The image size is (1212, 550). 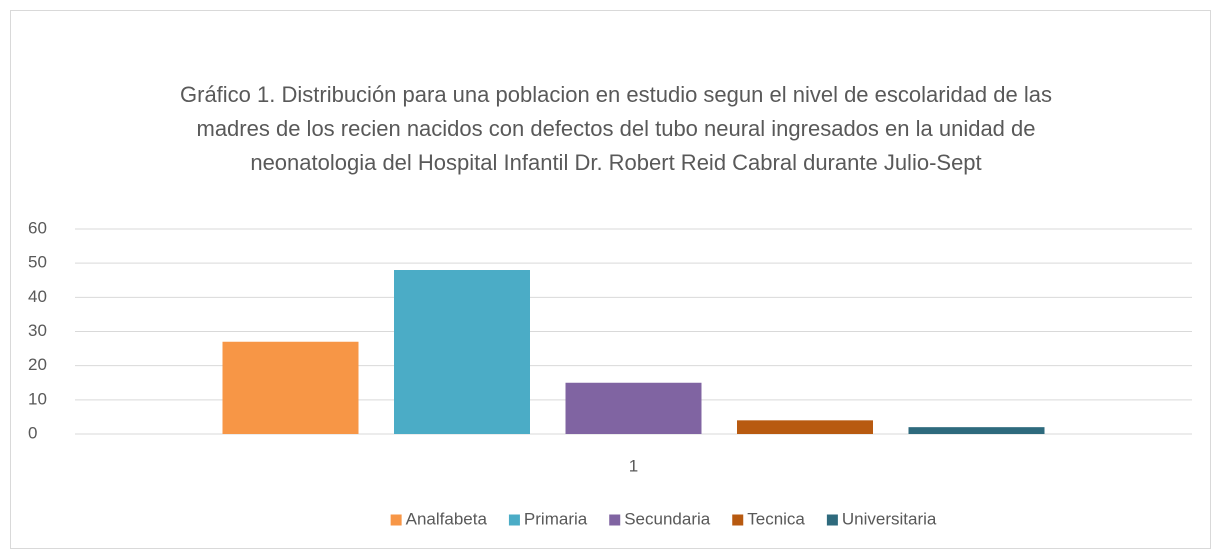 What do you see at coordinates (37, 364) in the screenshot?
I see `y-tick-label: 20` at bounding box center [37, 364].